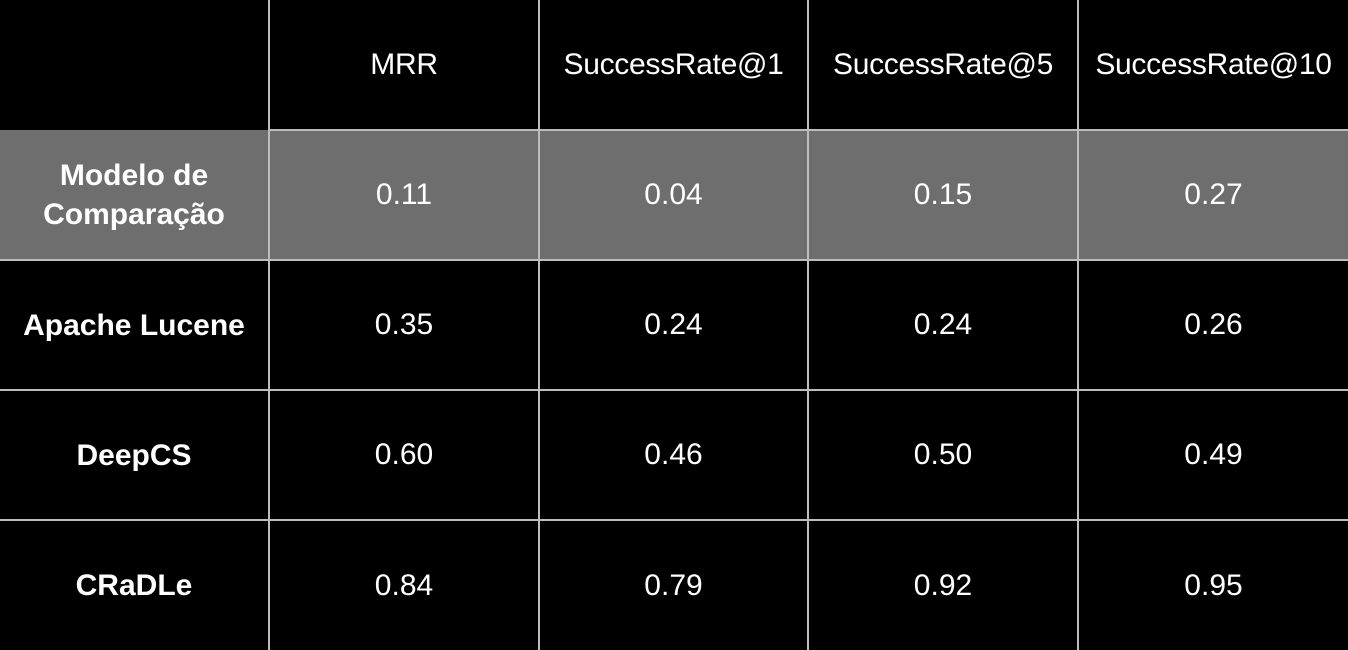  I want to click on row-header: CRaDLe, so click(135, 584).